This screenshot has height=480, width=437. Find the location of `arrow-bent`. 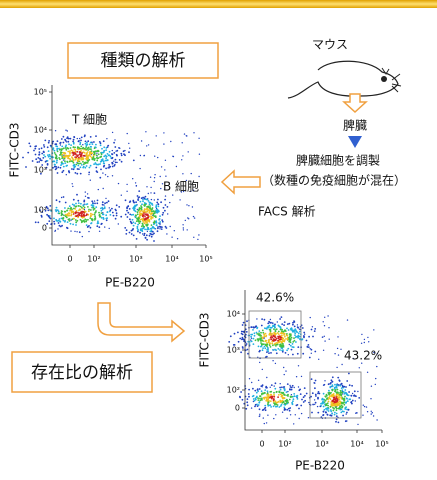

arrow-bent is located at coordinates (141, 322).